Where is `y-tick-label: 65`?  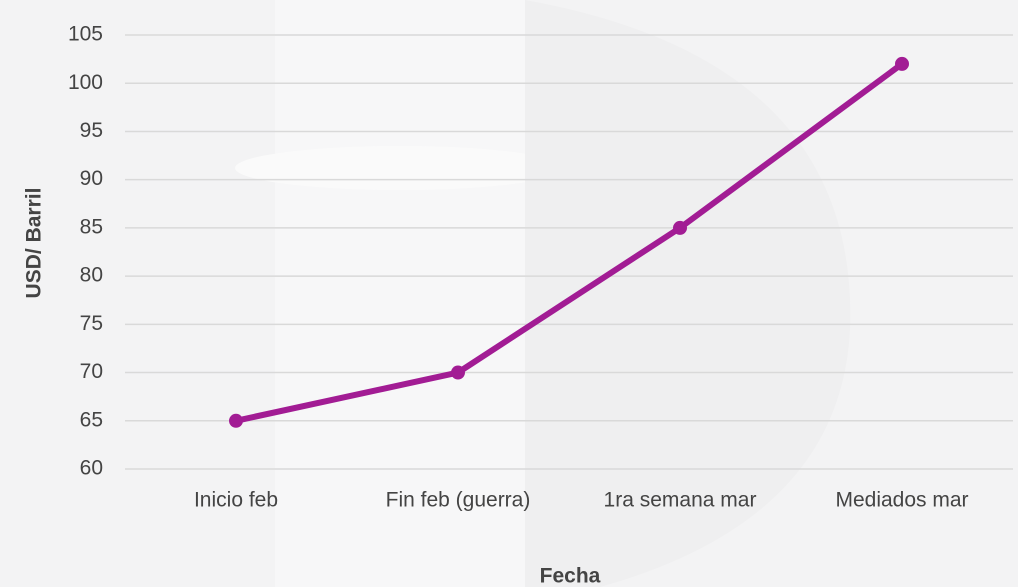
y-tick-label: 65 is located at coordinates (91, 419).